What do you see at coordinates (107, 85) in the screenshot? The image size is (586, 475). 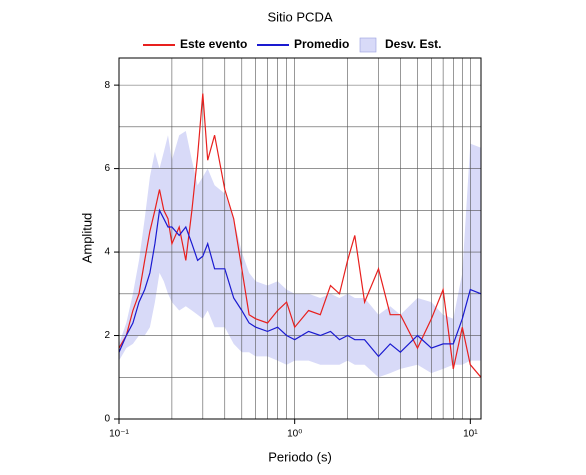 I see `y-tick-label: 8` at bounding box center [107, 85].